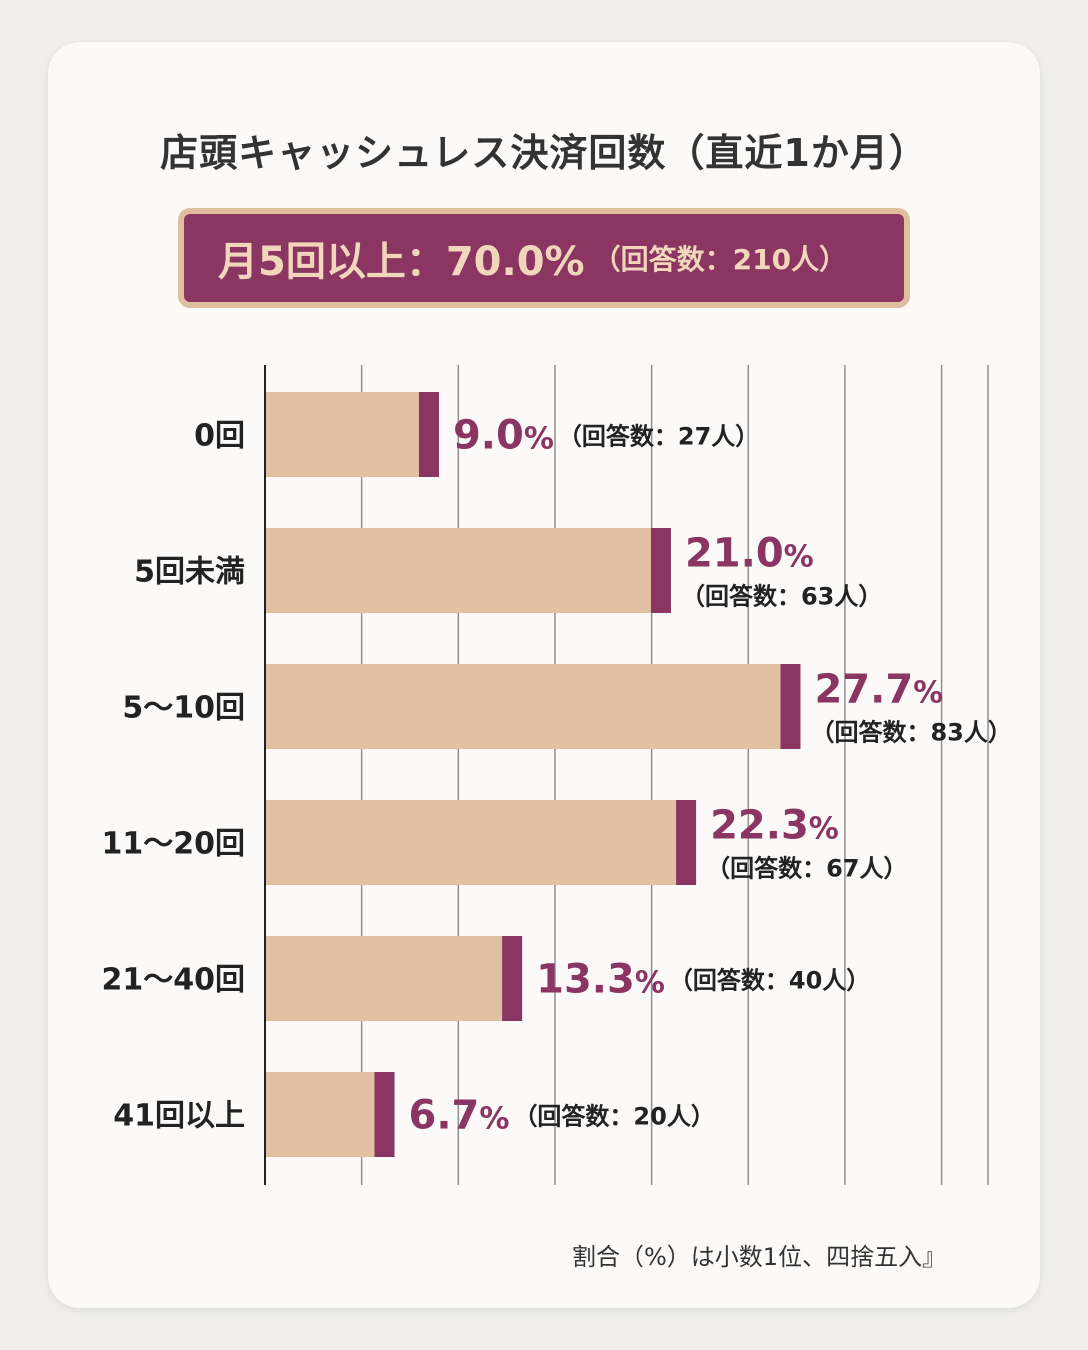  What do you see at coordinates (183, 708) in the screenshot?
I see `category-label: 5〜10回` at bounding box center [183, 708].